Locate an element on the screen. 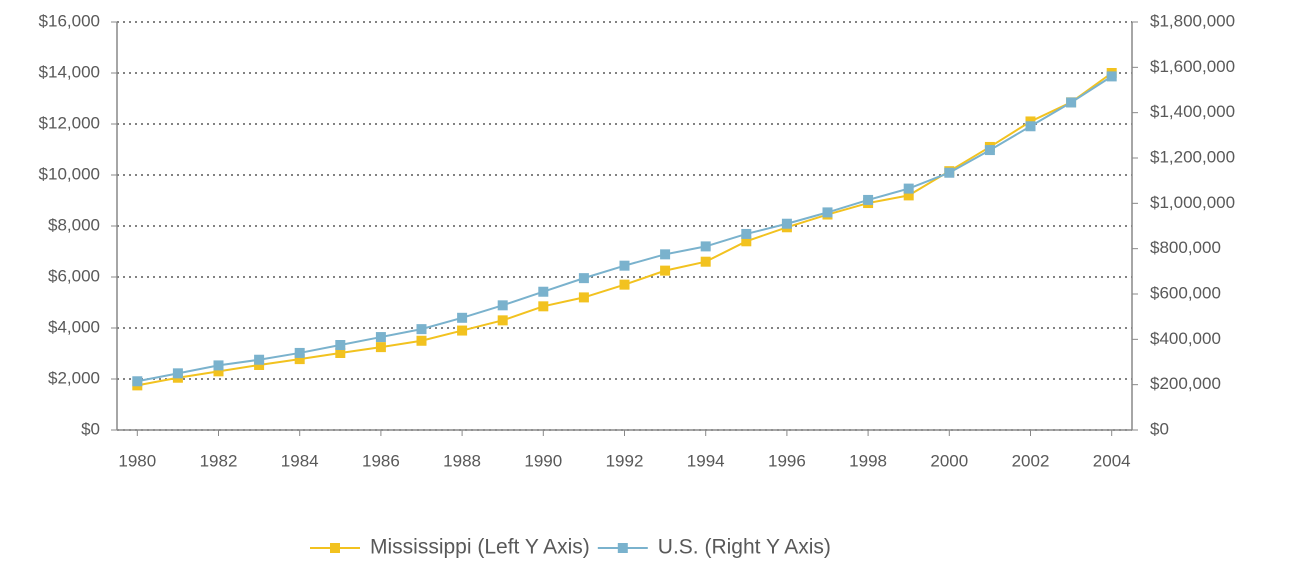 Image resolution: width=1293 pixels, height=564 pixels. legend-label: Mississippi (Left Y Axis) is located at coordinates (480, 547).